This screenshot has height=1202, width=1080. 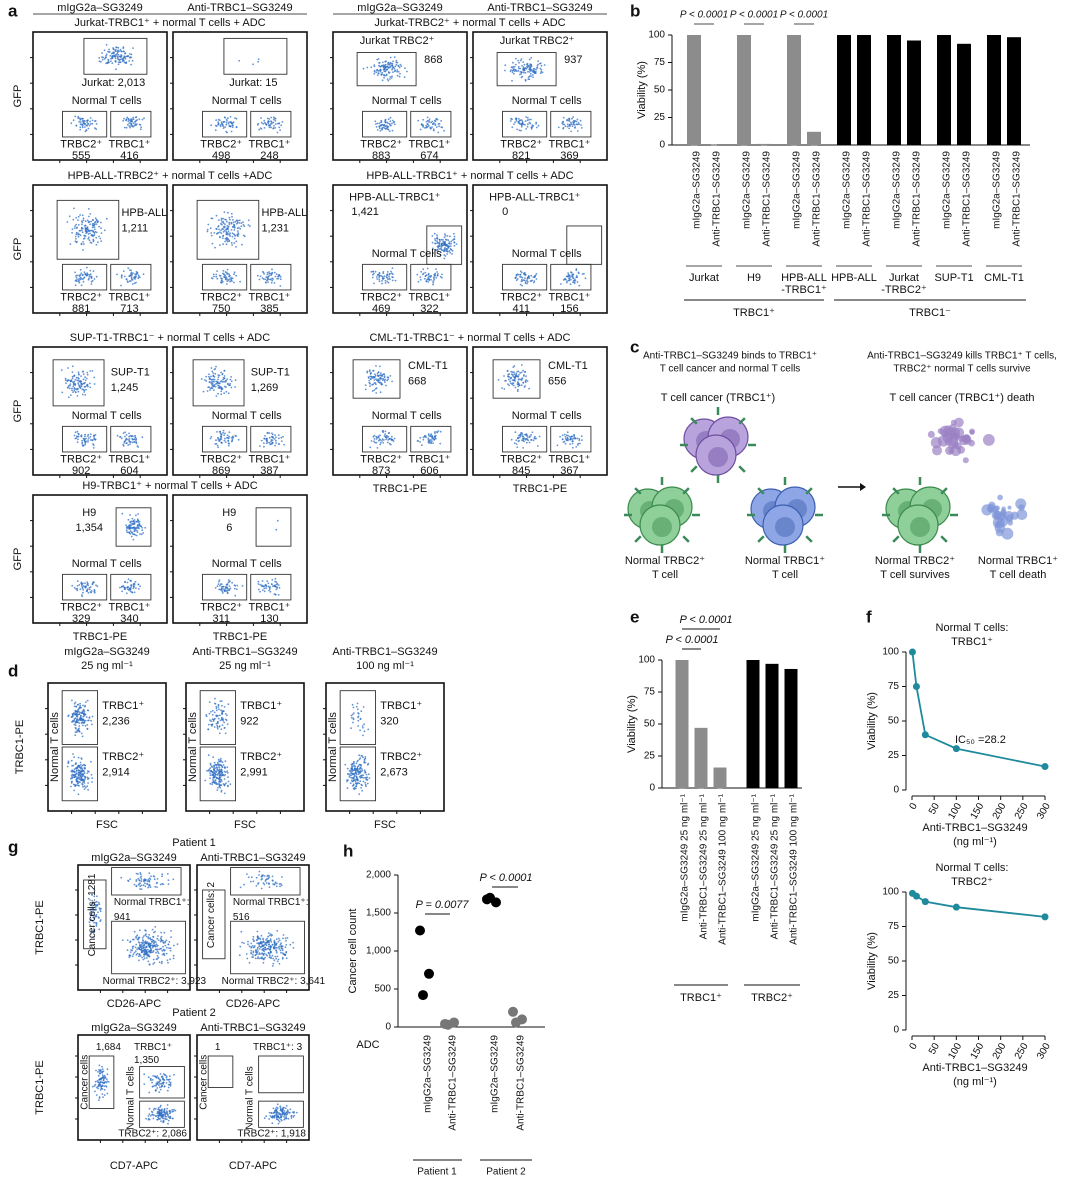 What do you see at coordinates (904, 290) in the screenshot?
I see `group-label: -TRBC2⁺` at bounding box center [904, 290].